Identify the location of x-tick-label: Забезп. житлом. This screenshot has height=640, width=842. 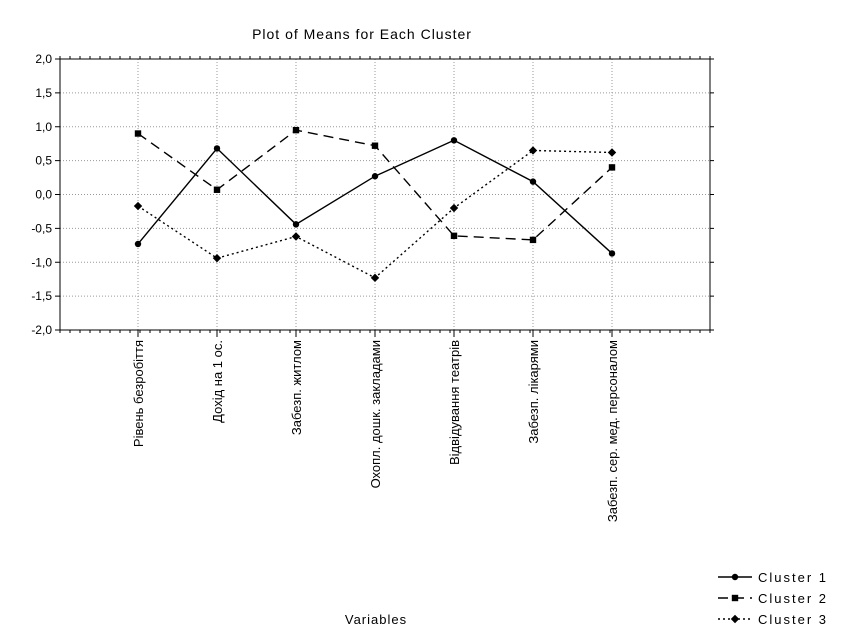
(296, 387).